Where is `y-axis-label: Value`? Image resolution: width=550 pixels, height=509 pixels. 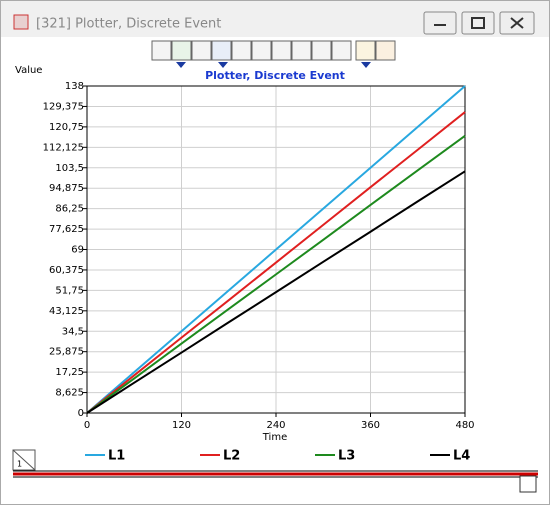
y-axis-label: Value is located at coordinates (28, 70).